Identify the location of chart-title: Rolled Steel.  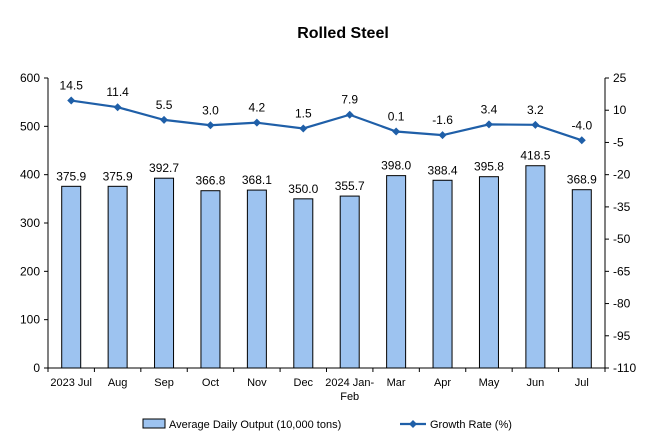
(343, 33).